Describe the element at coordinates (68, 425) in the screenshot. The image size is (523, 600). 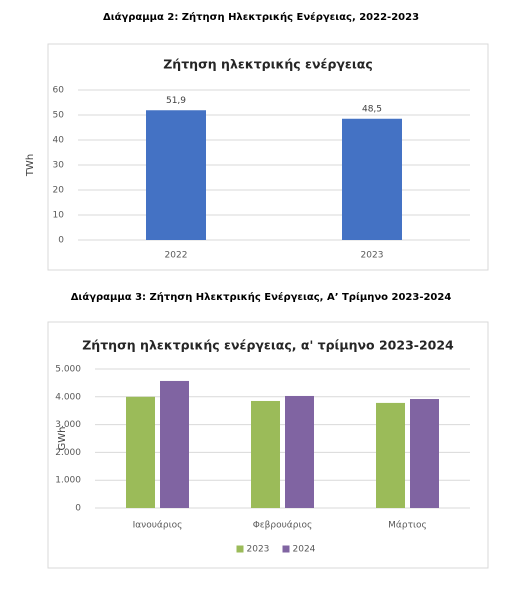
I see `y-tick-label: 3.000` at that location.